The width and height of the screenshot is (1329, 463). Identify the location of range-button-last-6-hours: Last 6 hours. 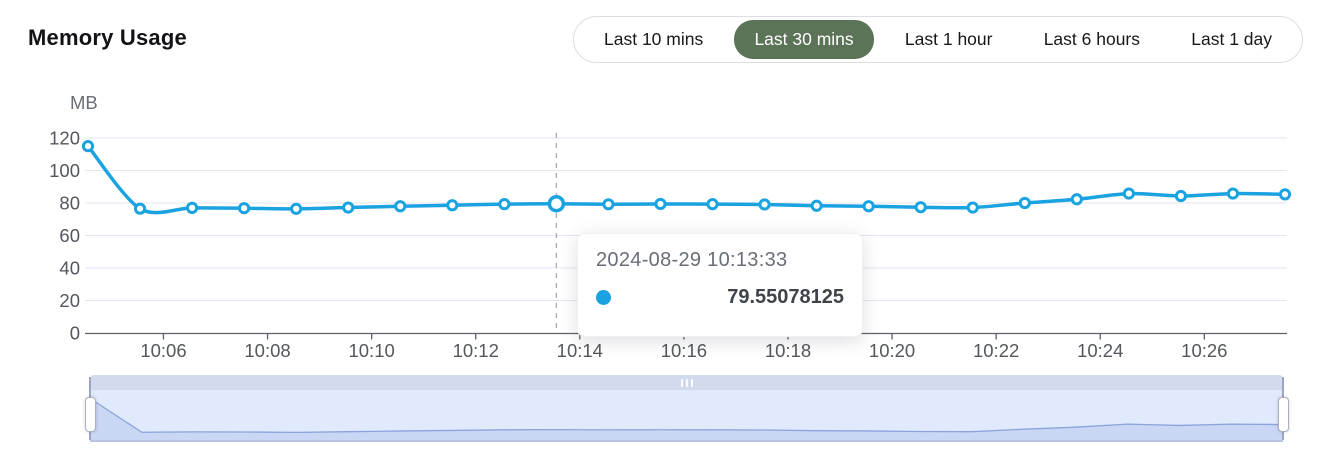
(1092, 39).